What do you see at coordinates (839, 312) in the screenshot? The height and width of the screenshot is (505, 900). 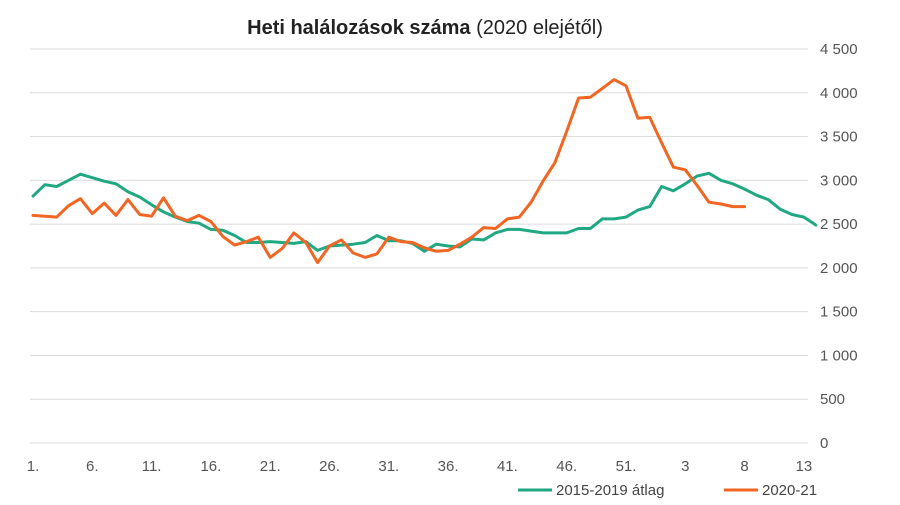 I see `y-tick-label: 1 500` at bounding box center [839, 312].